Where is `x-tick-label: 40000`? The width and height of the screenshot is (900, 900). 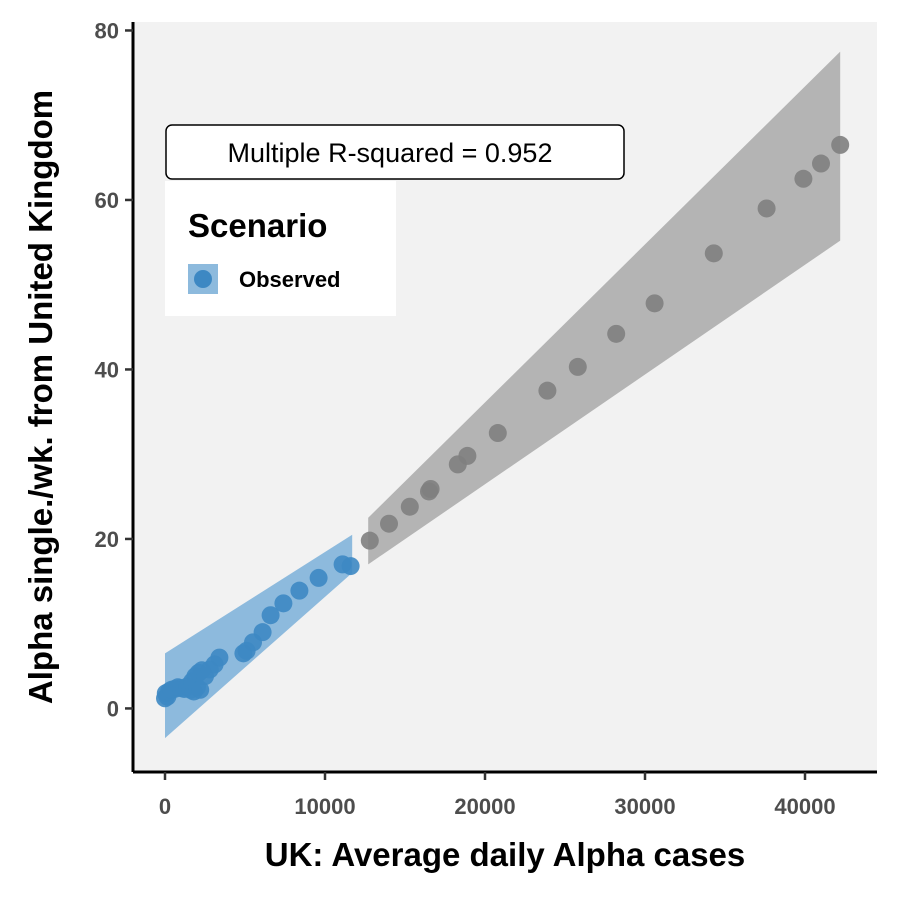 x-tick-label: 40000 is located at coordinates (804, 806).